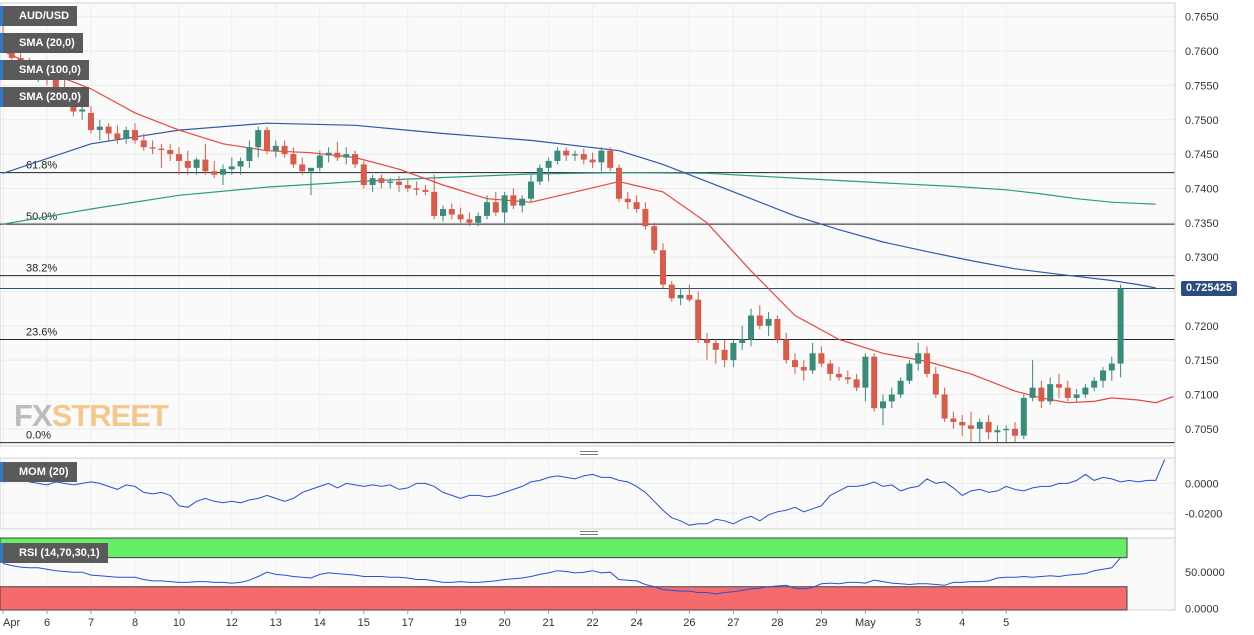  What do you see at coordinates (592, 623) in the screenshot?
I see `x-tick-label: 22` at bounding box center [592, 623].